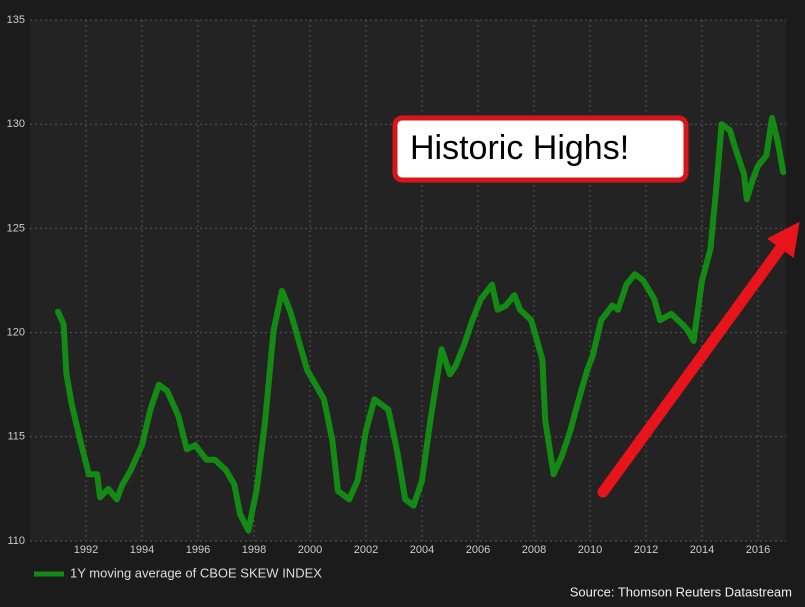 Image resolution: width=805 pixels, height=607 pixels. What do you see at coordinates (16, 124) in the screenshot?
I see `y-tick-label: 130` at bounding box center [16, 124].